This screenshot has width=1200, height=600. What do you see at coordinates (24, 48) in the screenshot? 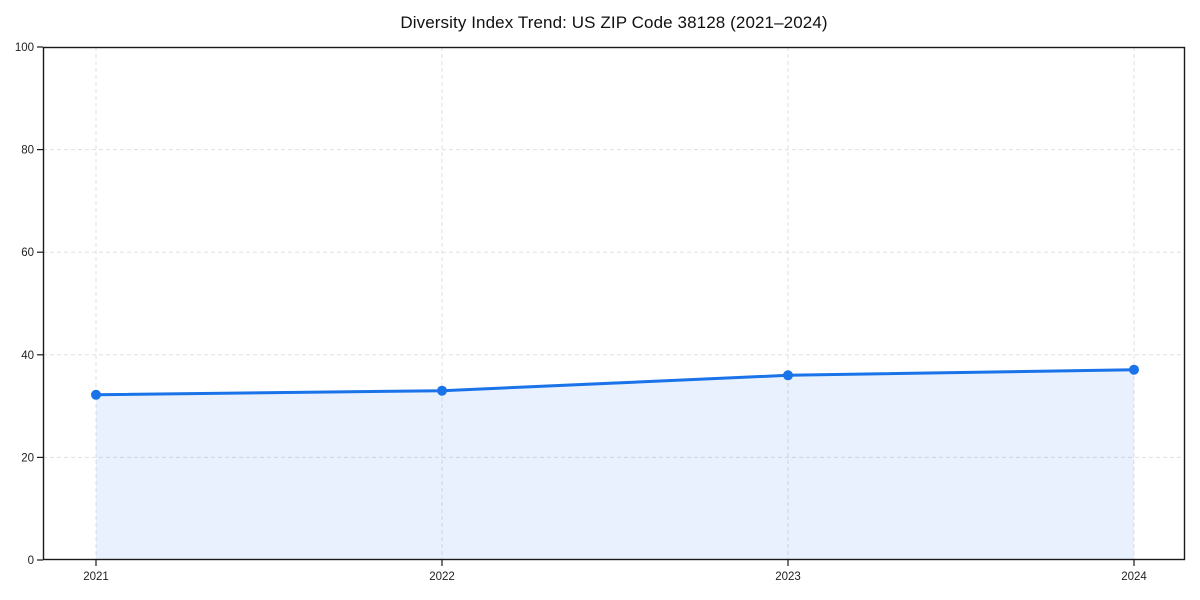
I see `y-tick-label: 100` at bounding box center [24, 48].